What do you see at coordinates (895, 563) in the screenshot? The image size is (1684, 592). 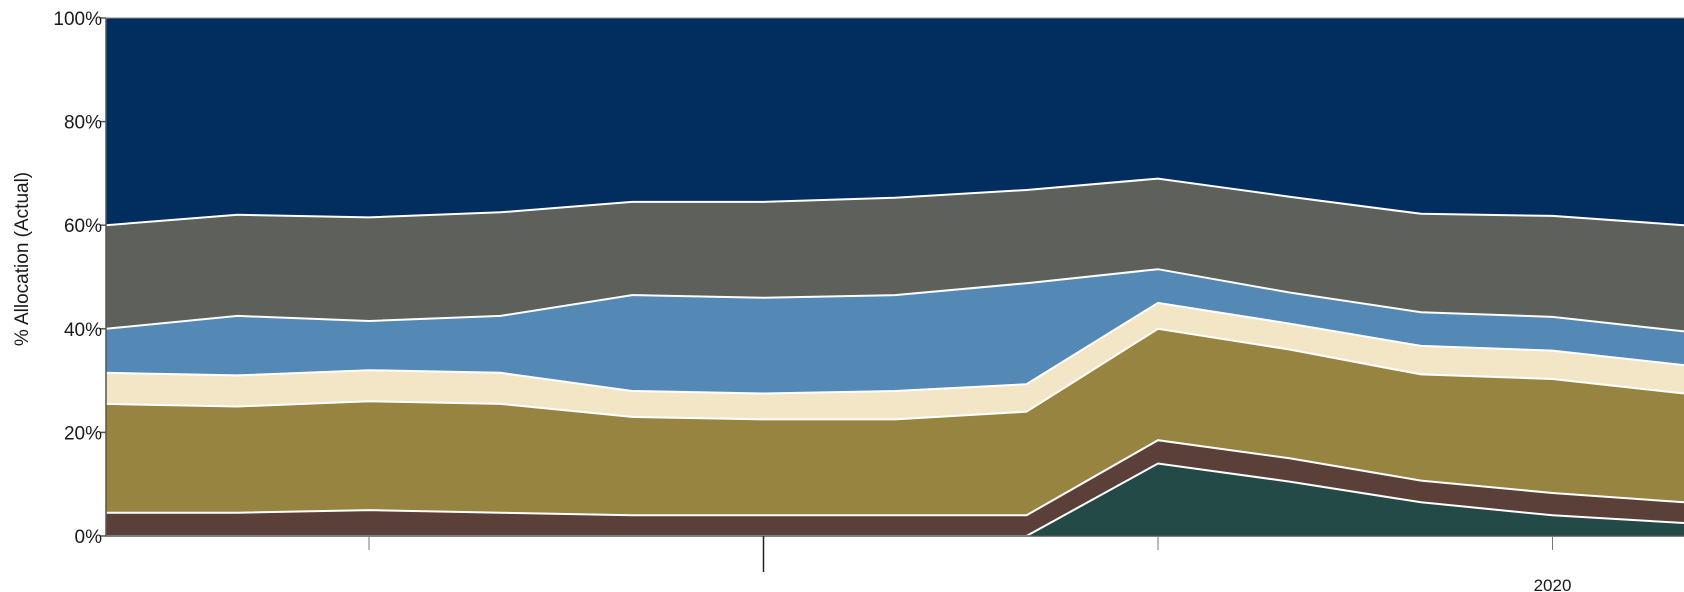 I see `x-axis: 2020` at bounding box center [895, 563].